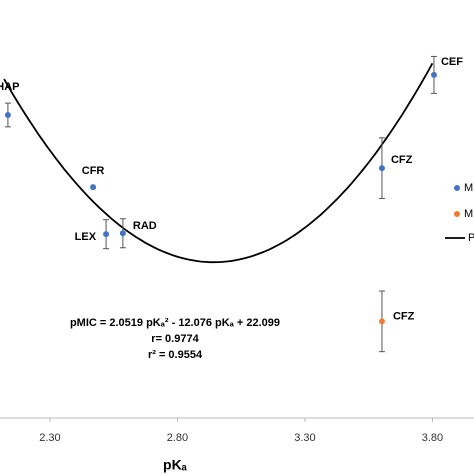  I want to click on x-tick-label: 3.30, so click(304, 438).